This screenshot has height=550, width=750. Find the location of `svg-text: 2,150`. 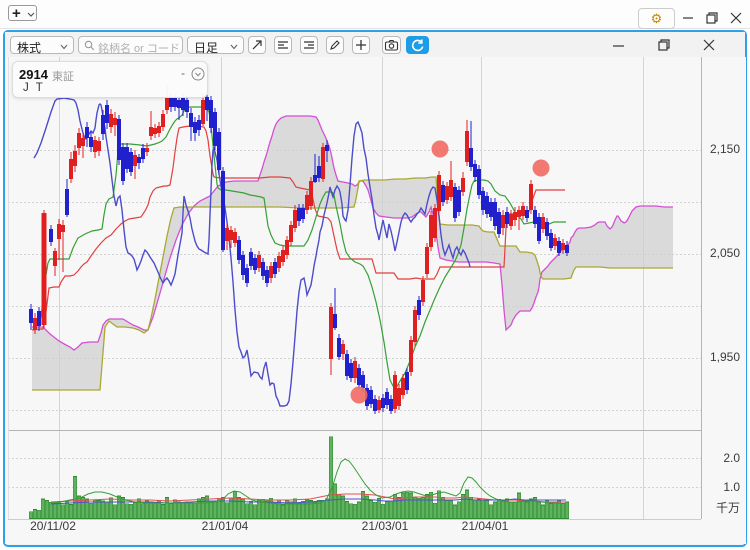

svg-text: 2,150 is located at coordinates (725, 149).